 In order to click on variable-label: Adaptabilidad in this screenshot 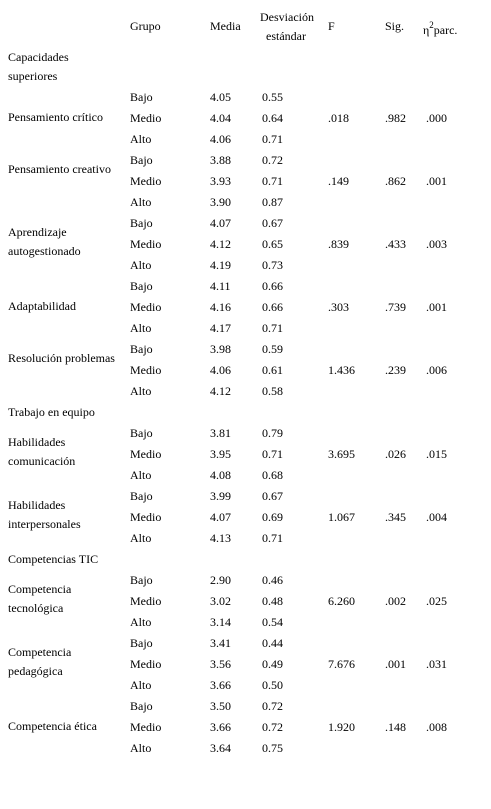, I will do `click(42, 306)`.